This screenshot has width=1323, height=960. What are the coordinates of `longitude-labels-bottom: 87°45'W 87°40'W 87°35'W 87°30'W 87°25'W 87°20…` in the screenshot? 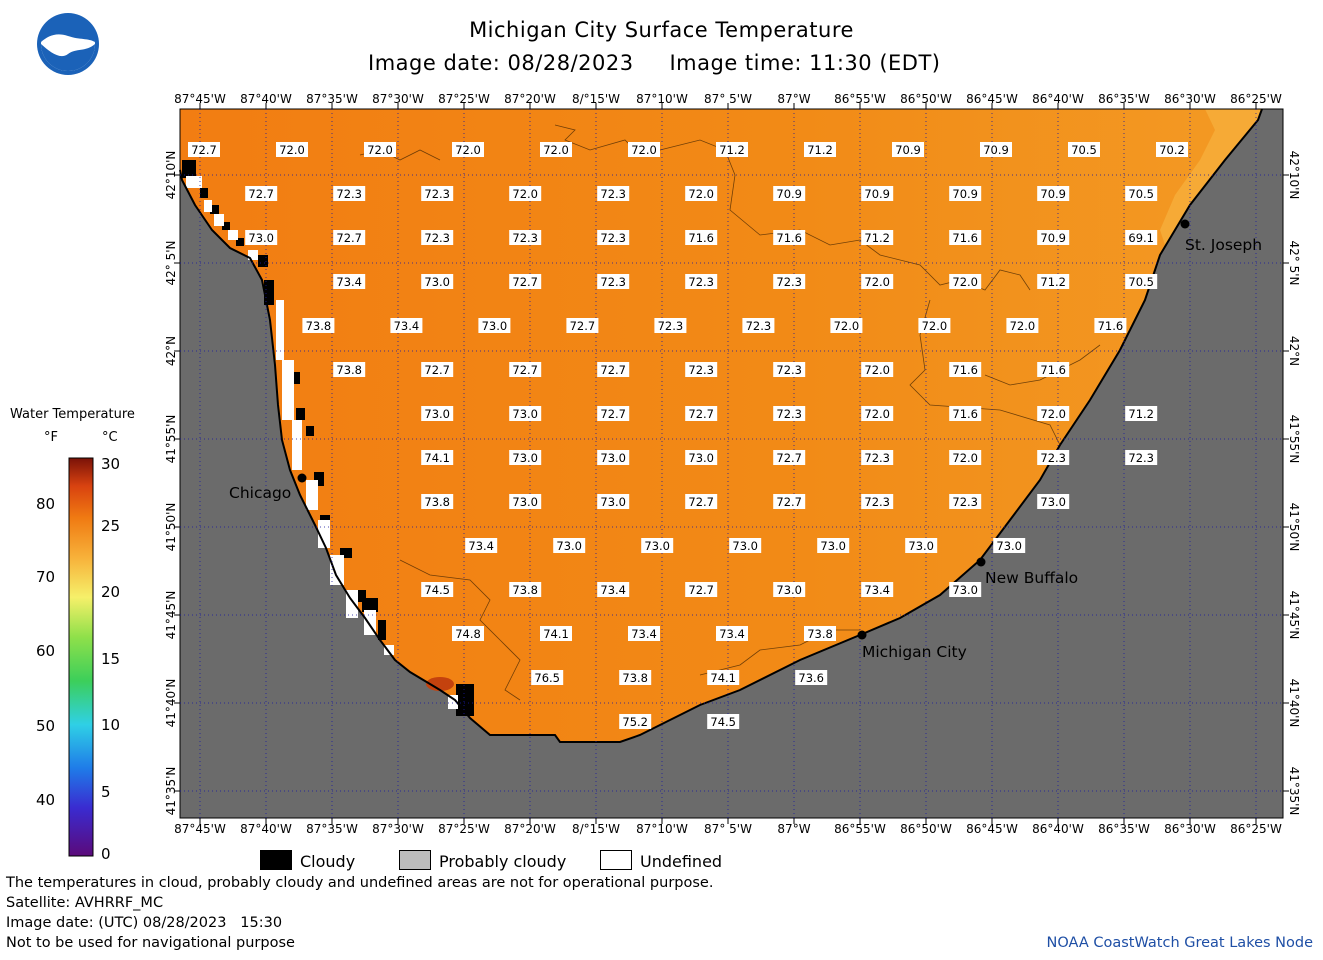 It's located at (728, 829).